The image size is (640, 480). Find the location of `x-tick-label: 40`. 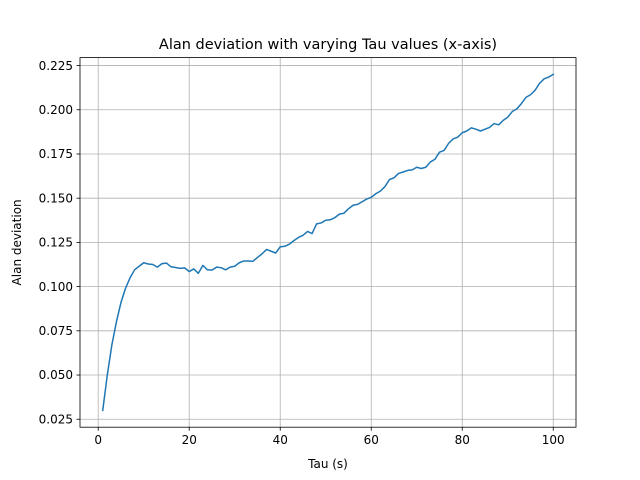

x-tick-label: 40 is located at coordinates (280, 440).